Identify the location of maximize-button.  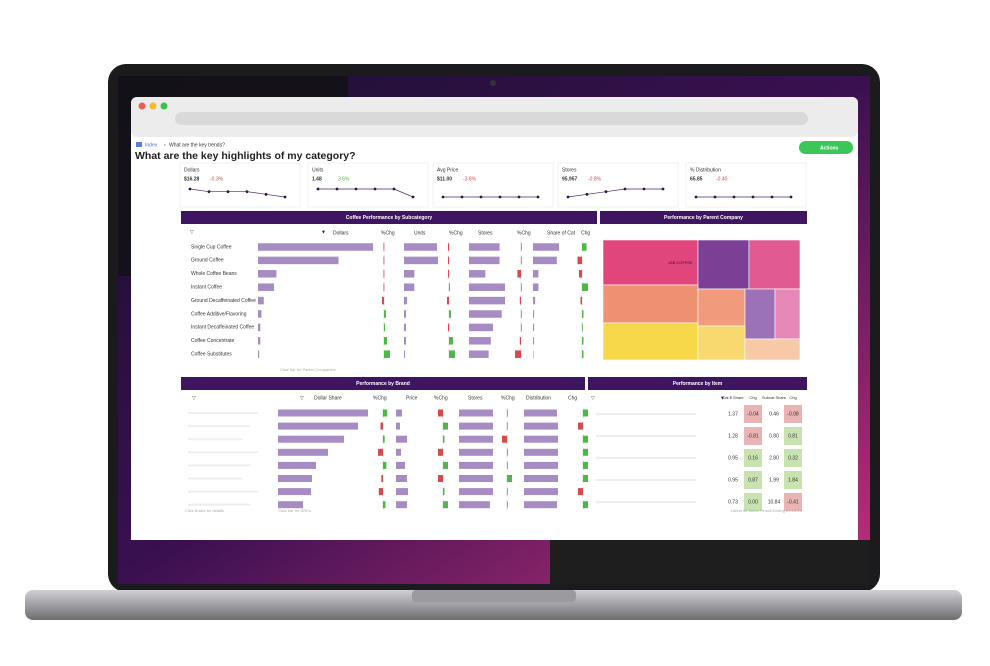
(164, 106).